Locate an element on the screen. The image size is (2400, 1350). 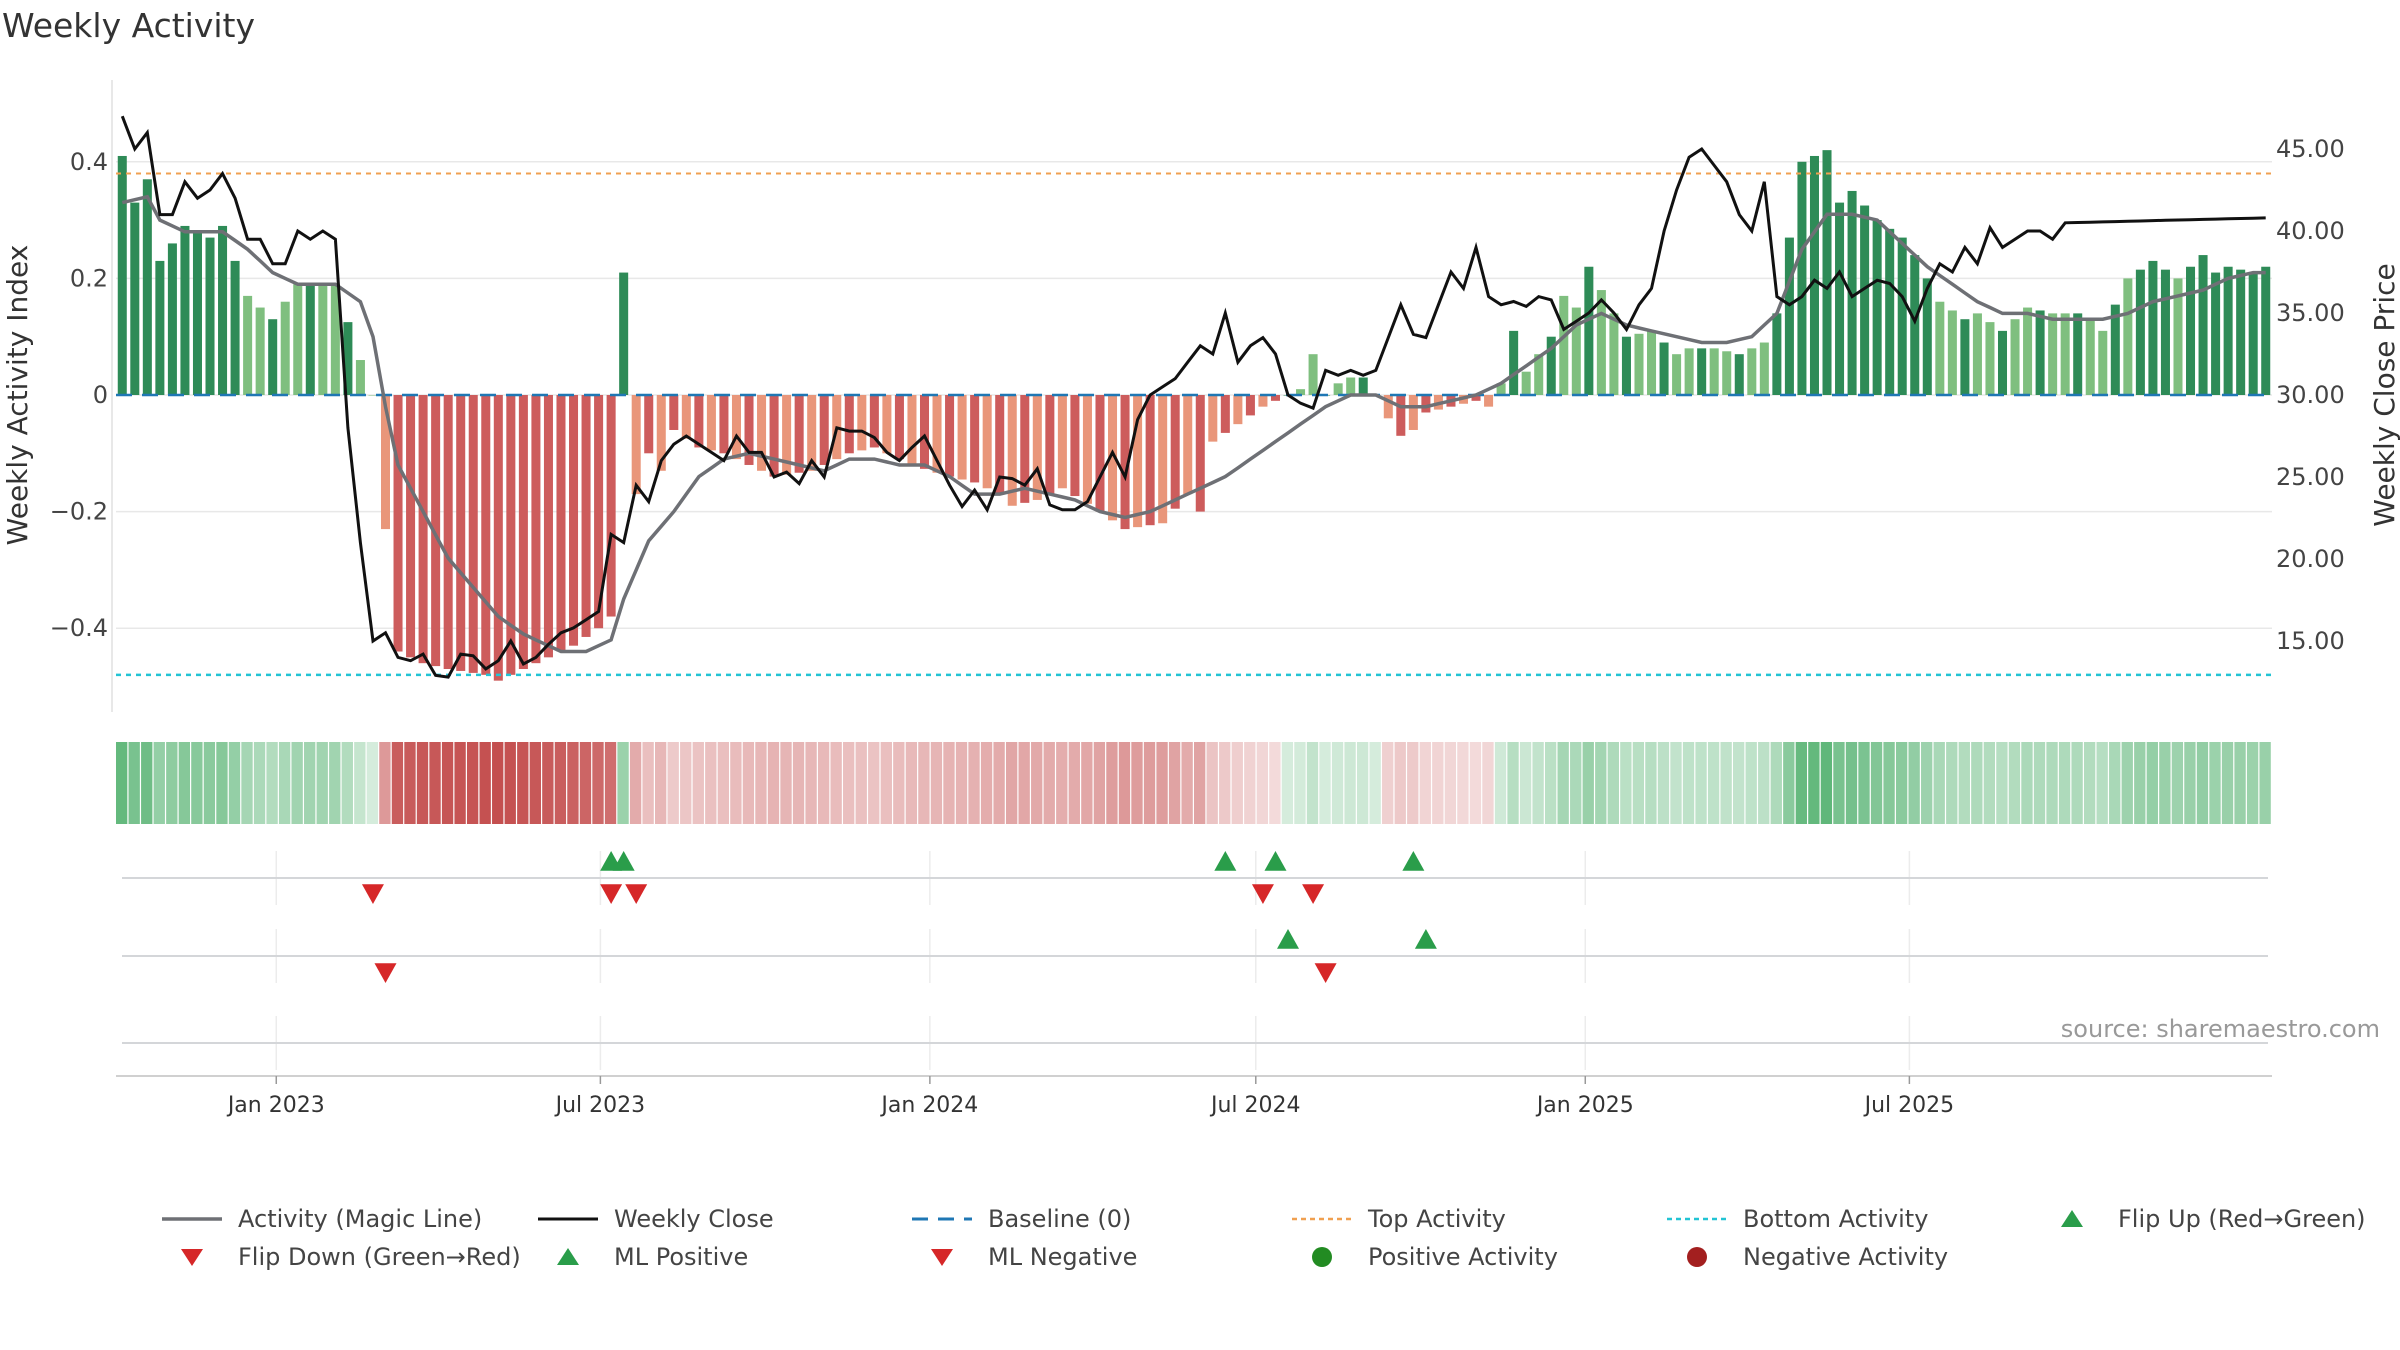
legend-label: Activity (Magic Line) is located at coordinates (360, 1219).